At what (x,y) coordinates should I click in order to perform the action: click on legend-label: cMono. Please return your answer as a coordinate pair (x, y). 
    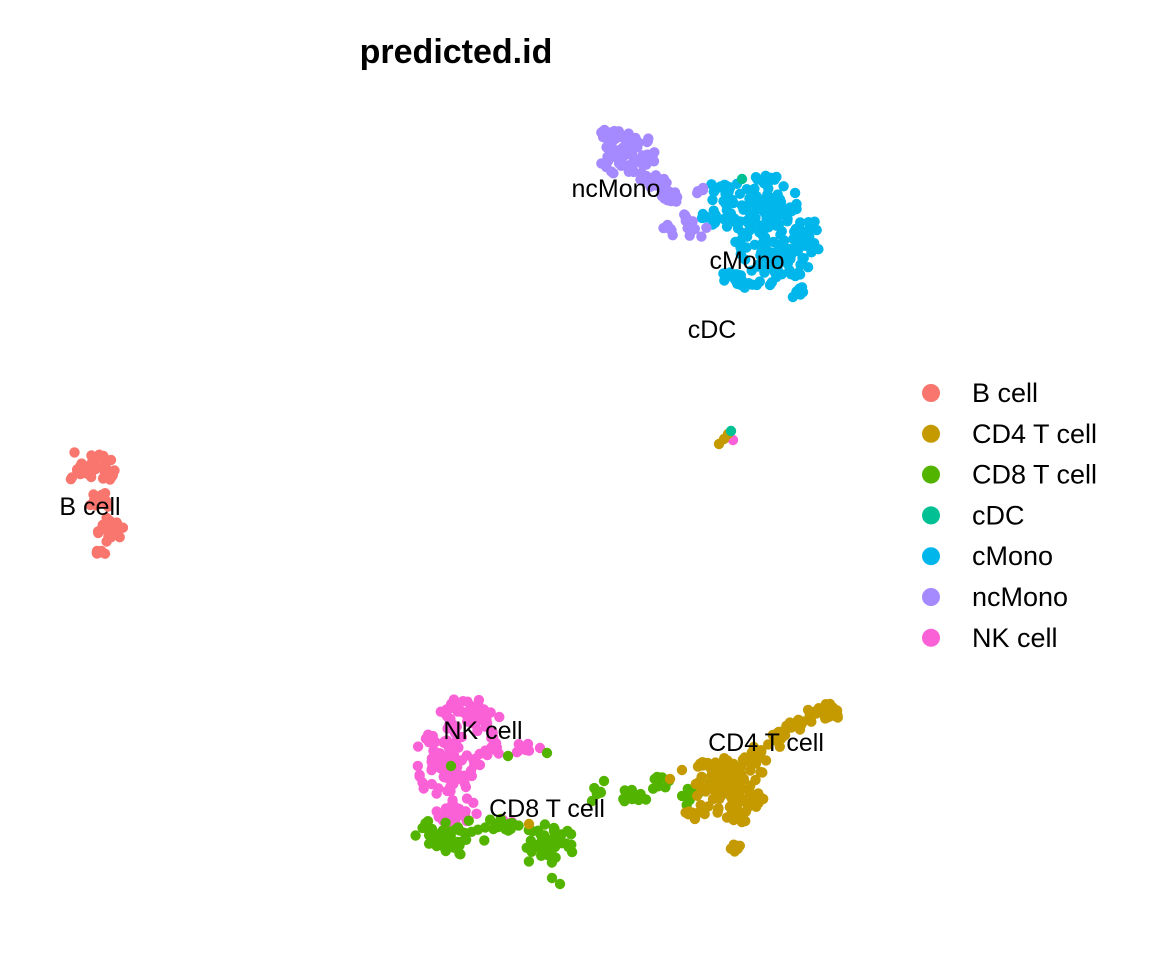
    Looking at the image, I should click on (1012, 556).